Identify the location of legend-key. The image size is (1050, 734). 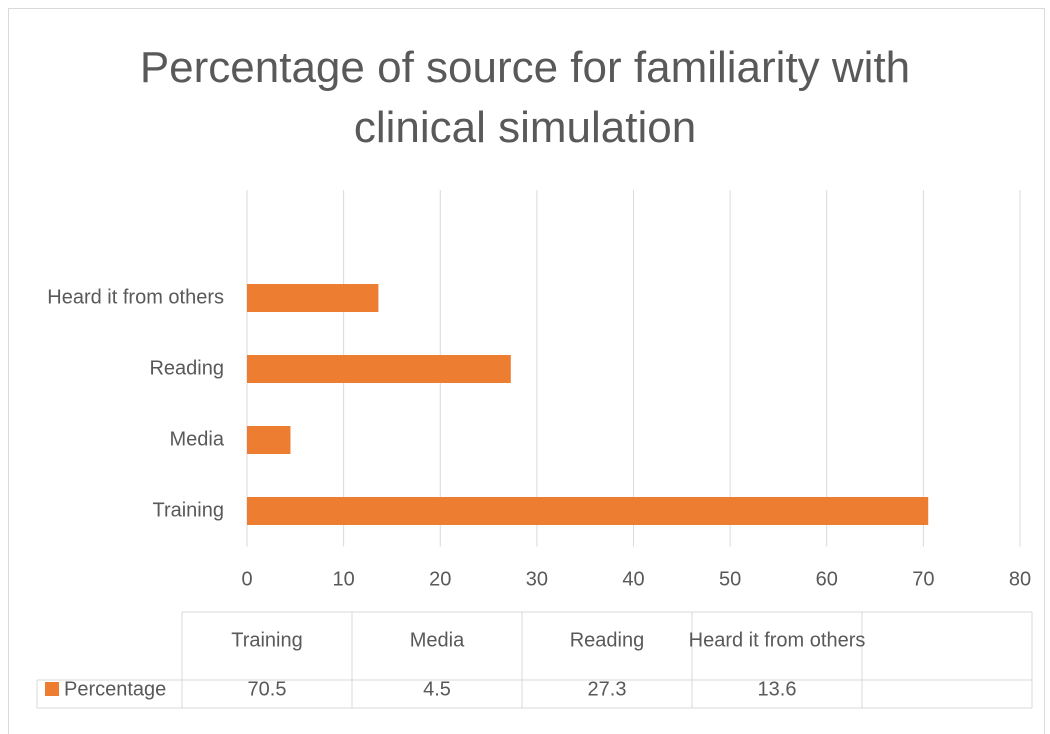
(52, 689).